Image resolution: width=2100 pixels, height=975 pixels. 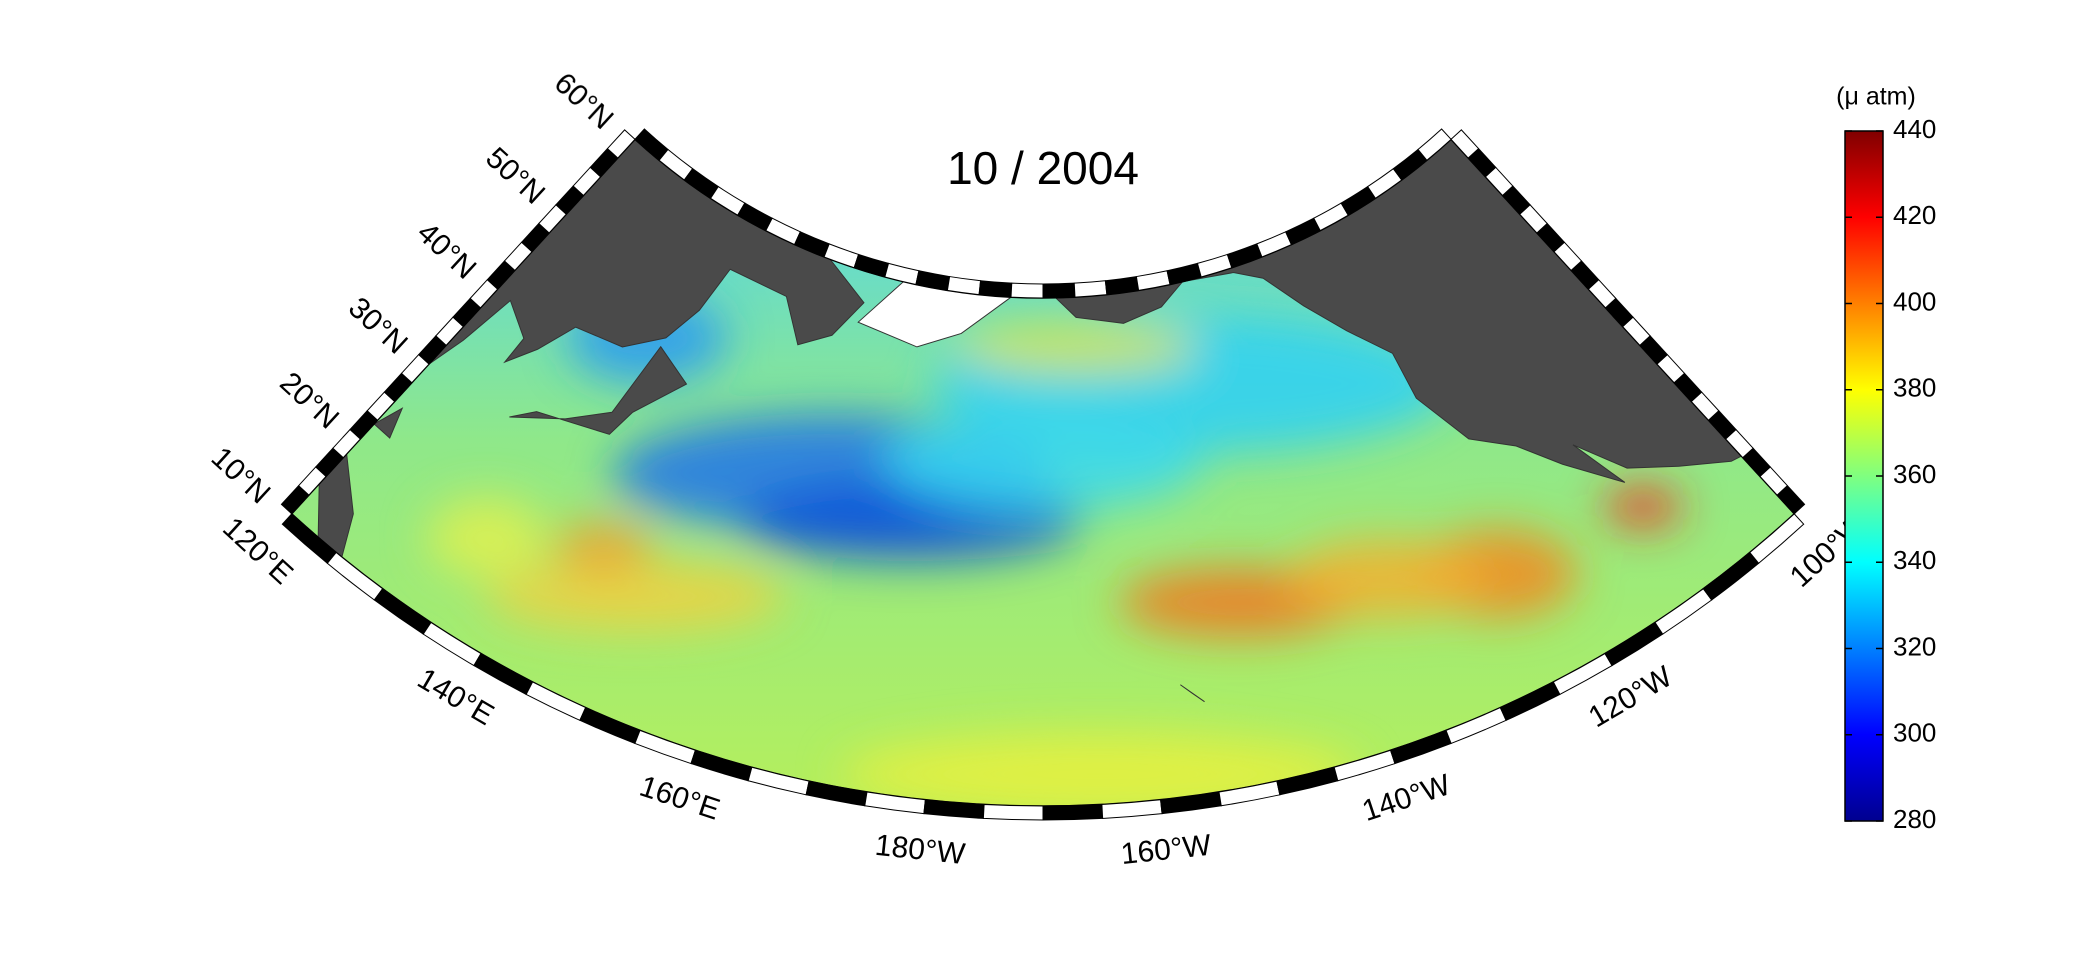 What do you see at coordinates (920, 850) in the screenshot?
I see `longitude-label: 180°W` at bounding box center [920, 850].